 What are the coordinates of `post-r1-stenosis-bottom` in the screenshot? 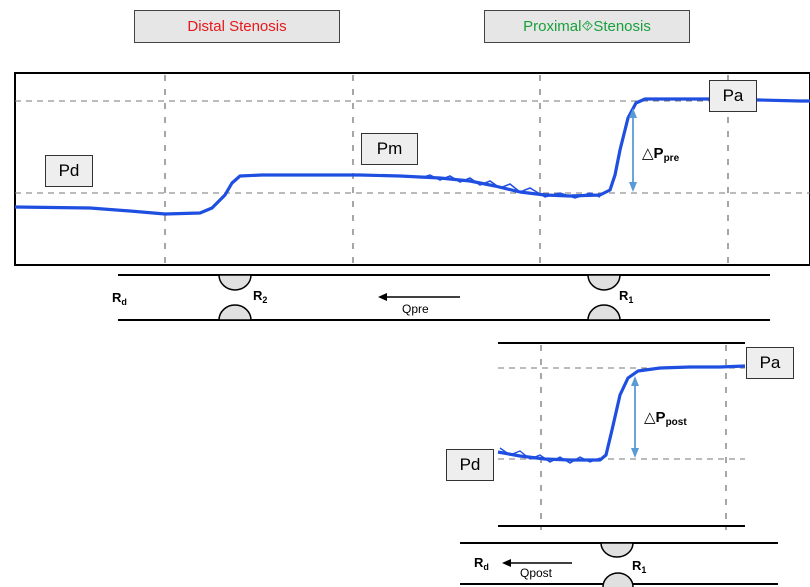 It's located at (618, 579).